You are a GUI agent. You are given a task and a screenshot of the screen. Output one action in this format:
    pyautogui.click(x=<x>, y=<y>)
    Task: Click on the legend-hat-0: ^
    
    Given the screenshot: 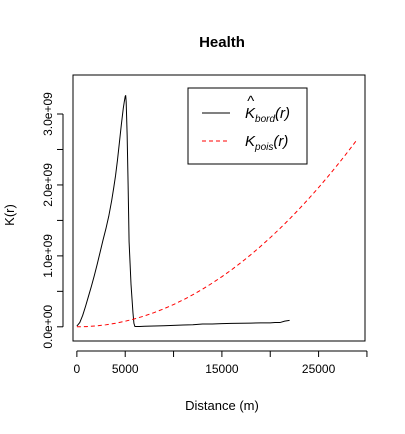 What is the action you would take?
    pyautogui.click(x=251, y=101)
    